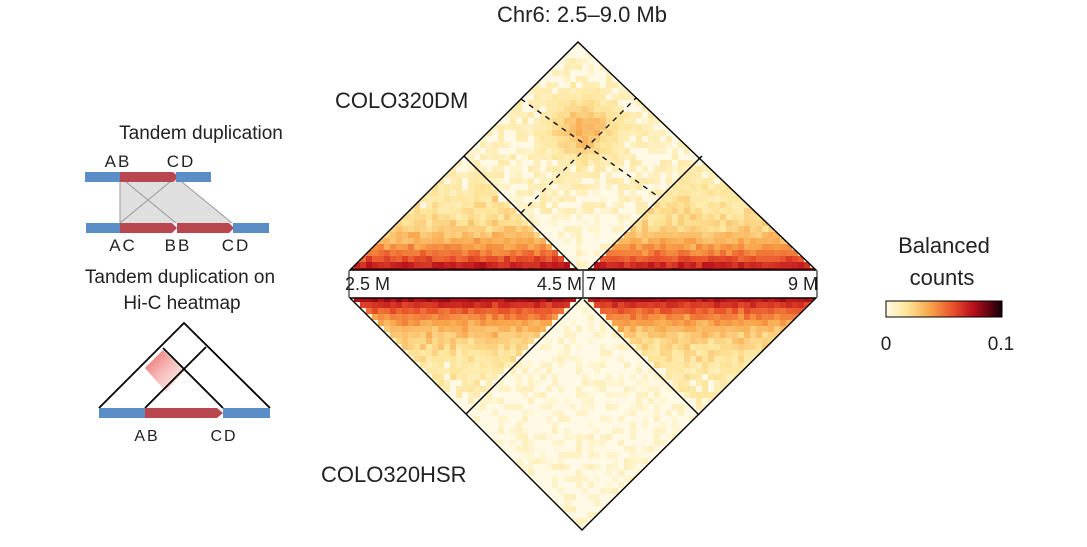 The height and width of the screenshot is (547, 1087). I want to click on sample-label-bottom: COLO320HSR, so click(394, 474).